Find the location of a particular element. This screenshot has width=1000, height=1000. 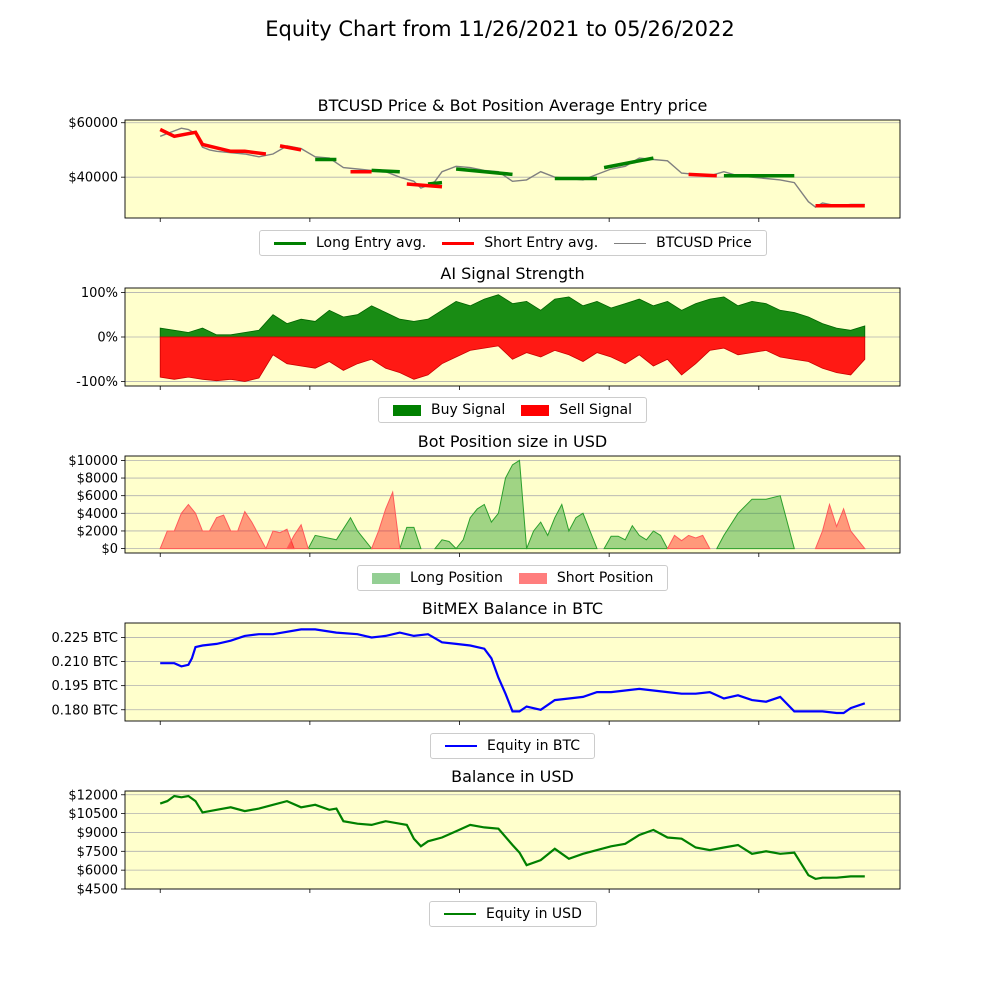

y-tick-label: 0.210 BTC is located at coordinates (84, 662).